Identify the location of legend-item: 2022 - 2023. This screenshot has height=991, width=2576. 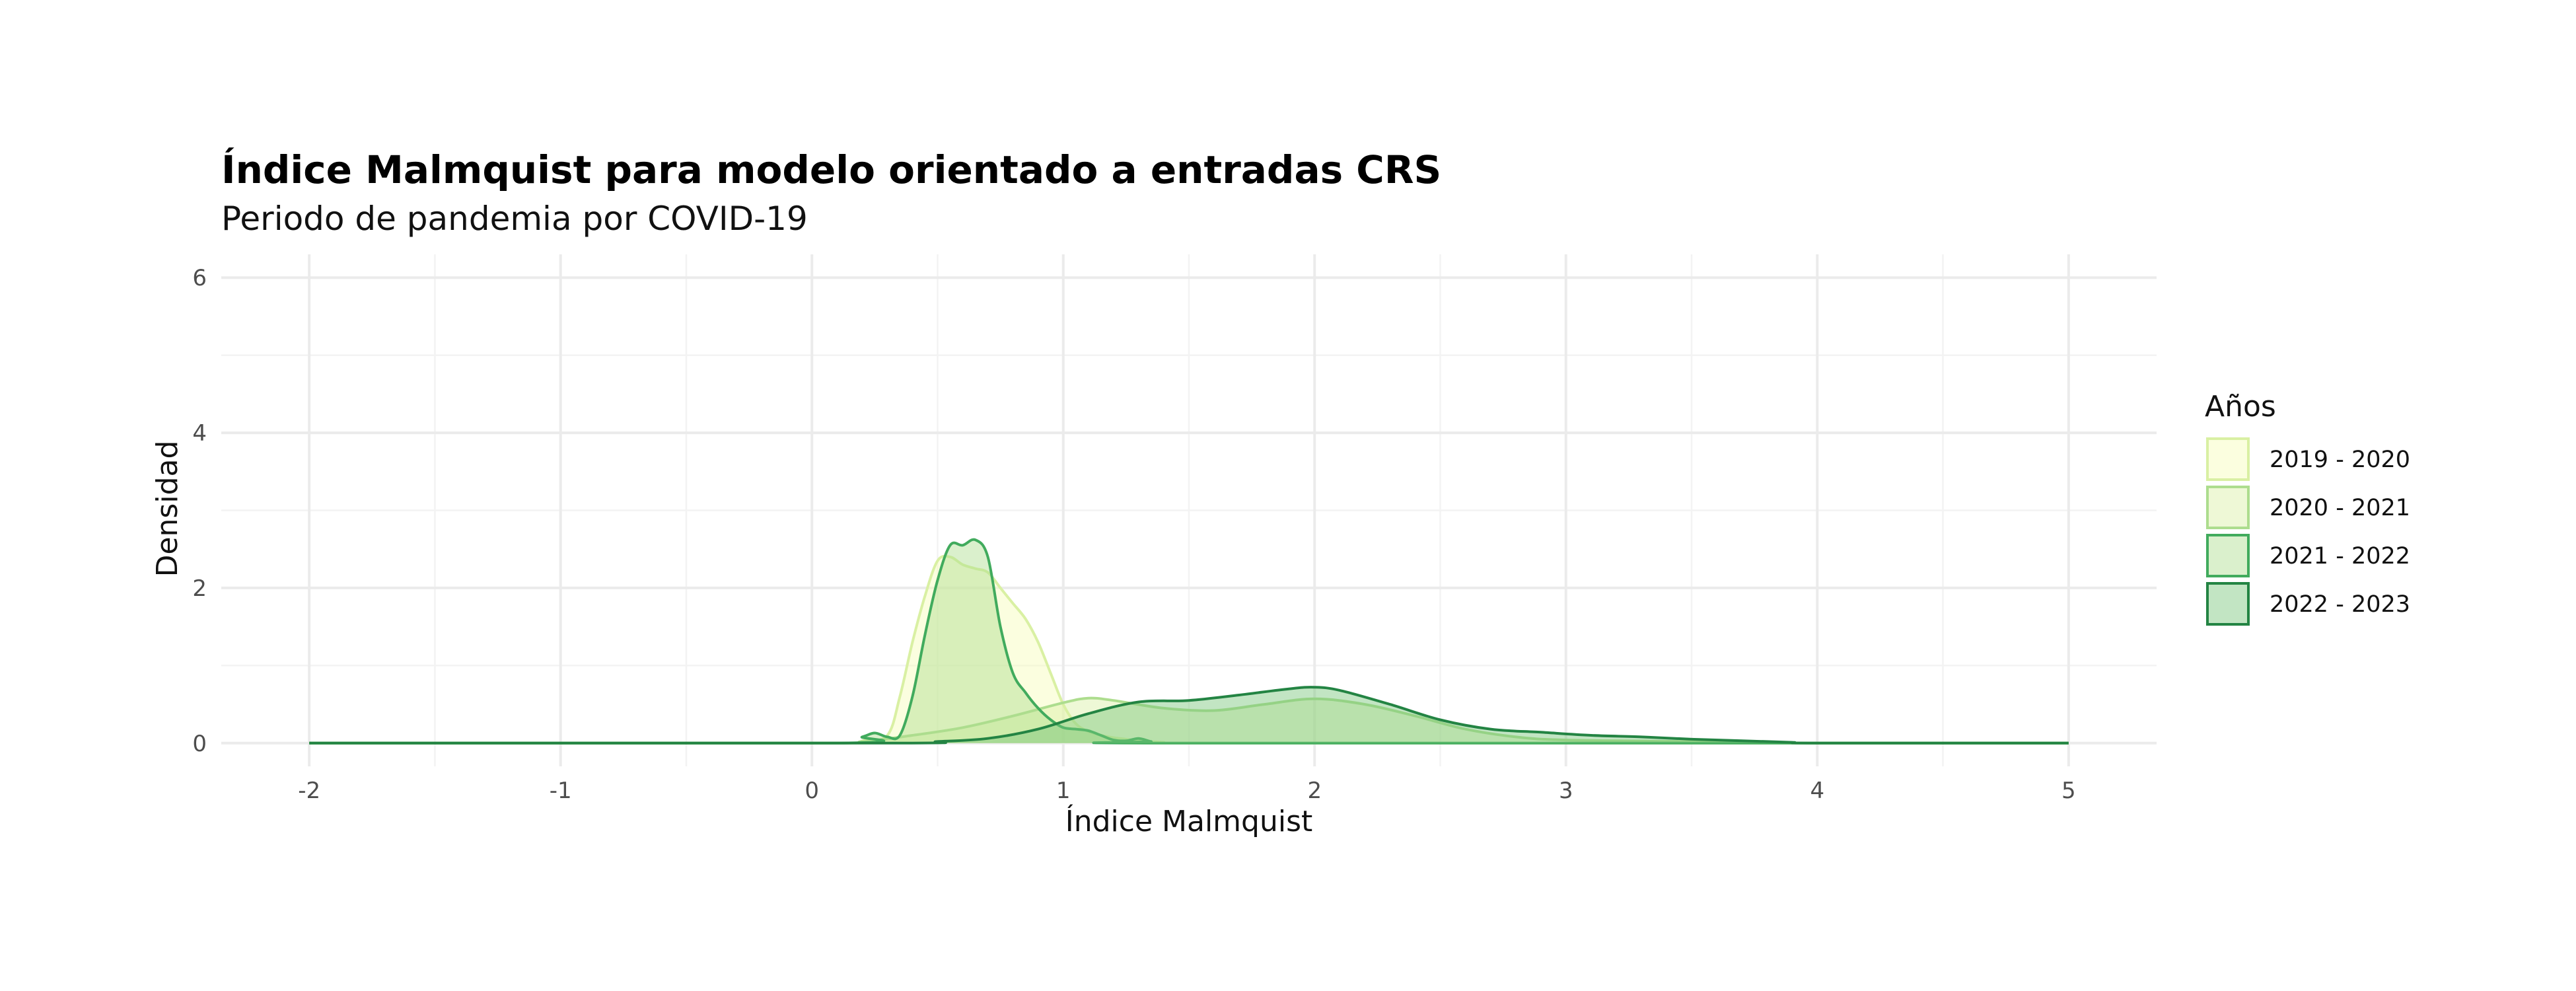
(2308, 604).